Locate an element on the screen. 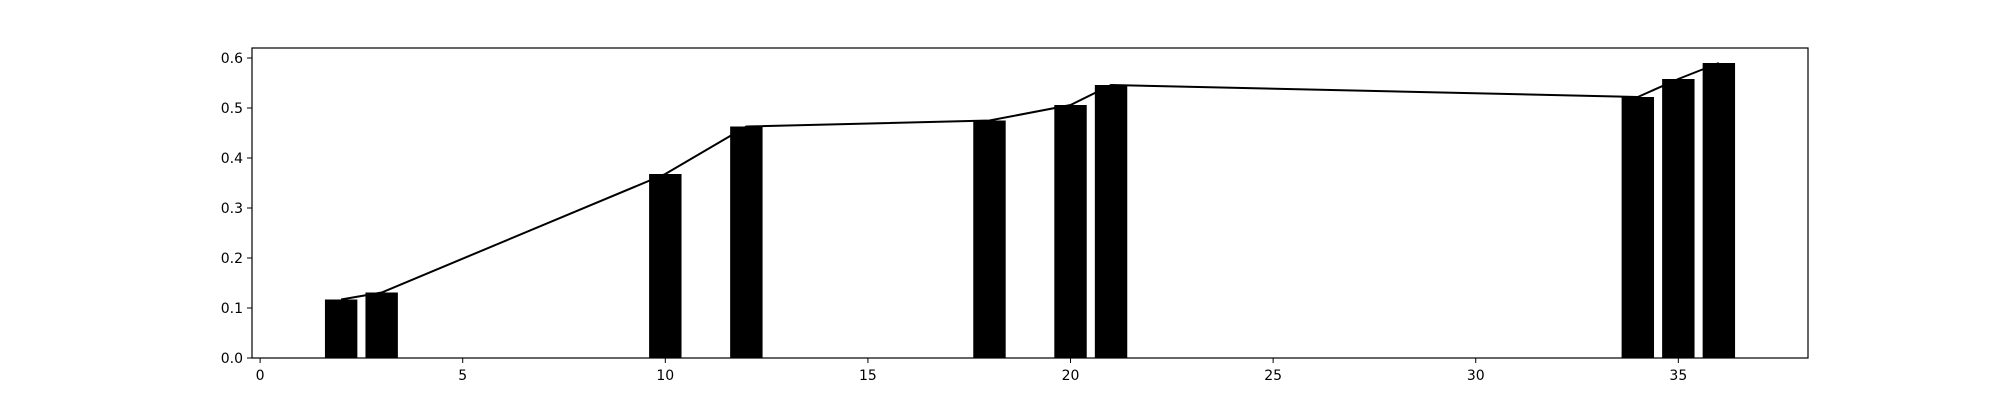  x-tick-label: 35 is located at coordinates (1678, 376).